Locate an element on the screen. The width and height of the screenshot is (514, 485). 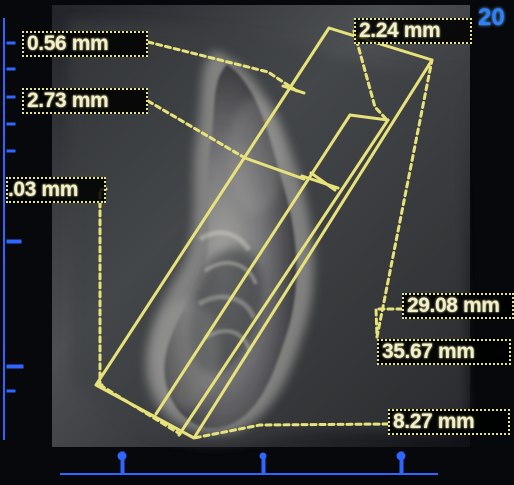
measurement-label-0-56mm: 0.56 mm is located at coordinates (85, 44).